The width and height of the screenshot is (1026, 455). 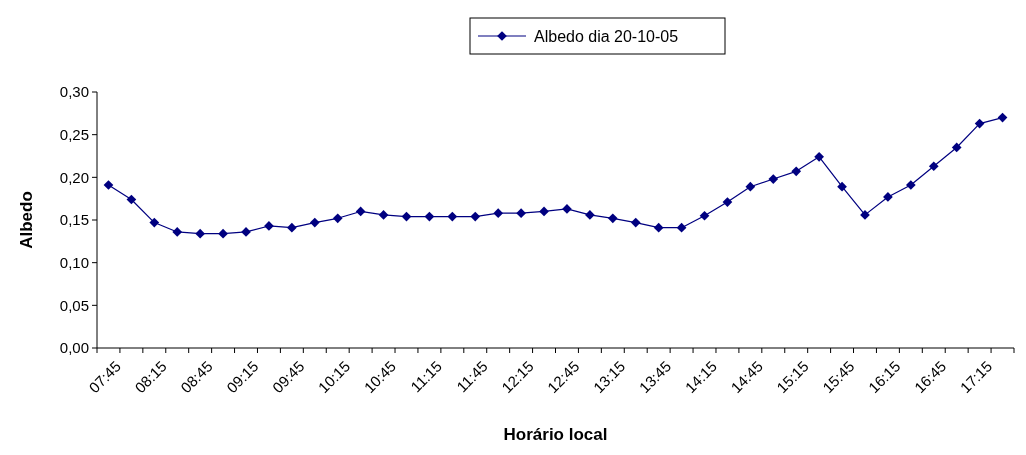 What do you see at coordinates (74, 92) in the screenshot?
I see `y-tick-label: 0,30` at bounding box center [74, 92].